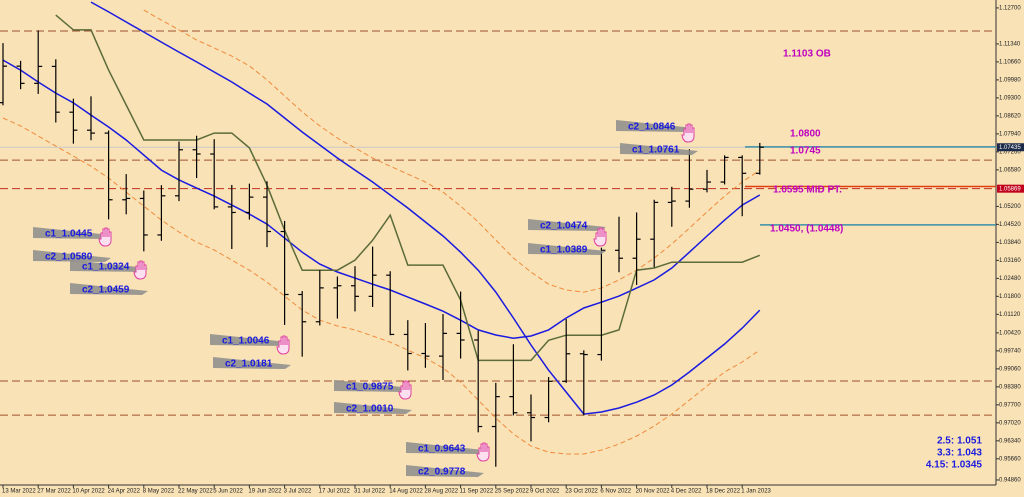 This screenshot has width=1024, height=497. I want to click on x-tick-label: 3 Jul 2022, so click(298, 492).